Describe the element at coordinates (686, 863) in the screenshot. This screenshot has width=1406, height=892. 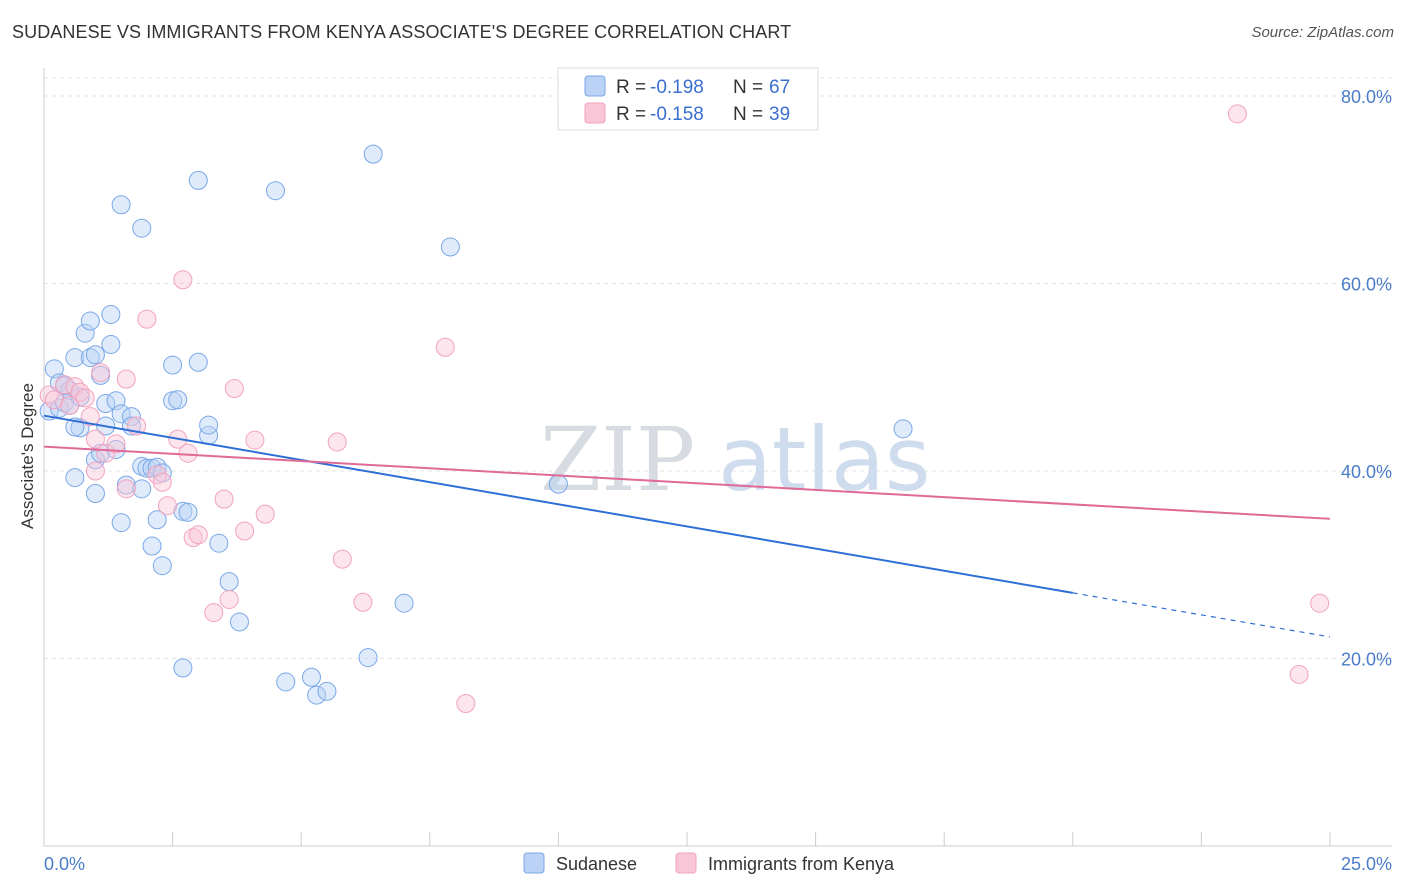
I see `bottom-legend-swatch-kenya` at that location.